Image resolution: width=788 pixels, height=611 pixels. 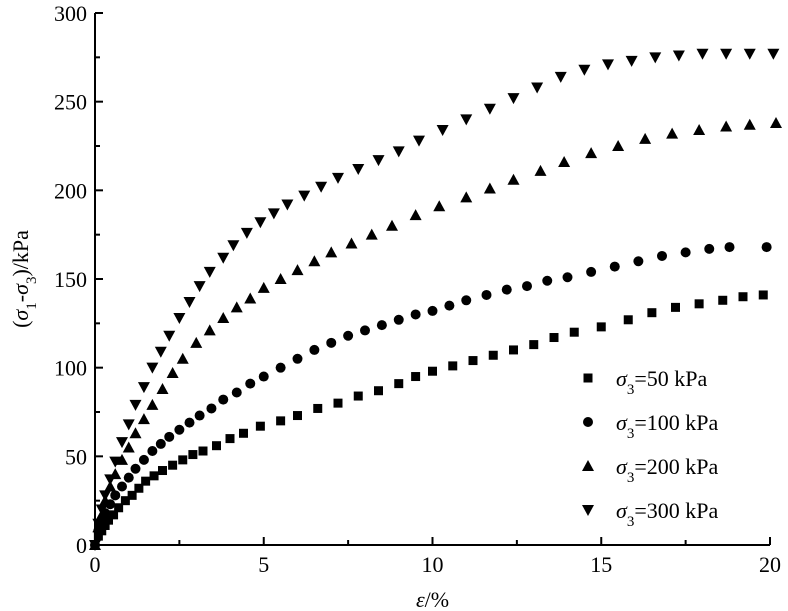 What do you see at coordinates (667, 426) in the screenshot?
I see `legend-label: σ3=100 kPa` at bounding box center [667, 426].